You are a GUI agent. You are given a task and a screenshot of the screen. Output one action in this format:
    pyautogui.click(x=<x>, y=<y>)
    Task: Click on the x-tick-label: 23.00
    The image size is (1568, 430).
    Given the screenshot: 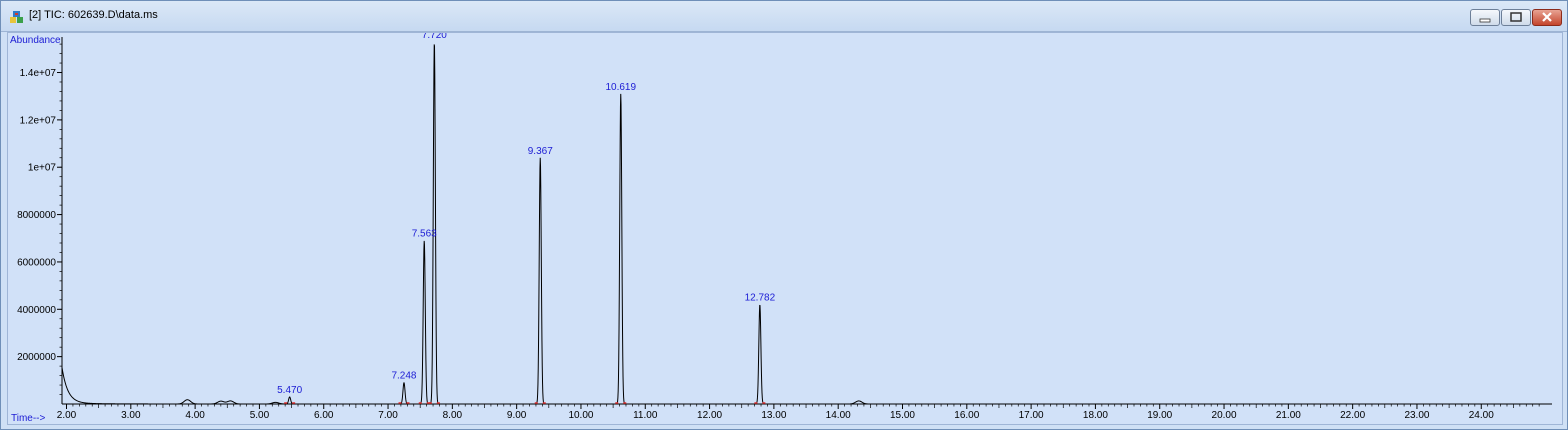 What is the action you would take?
    pyautogui.click(x=1416, y=415)
    